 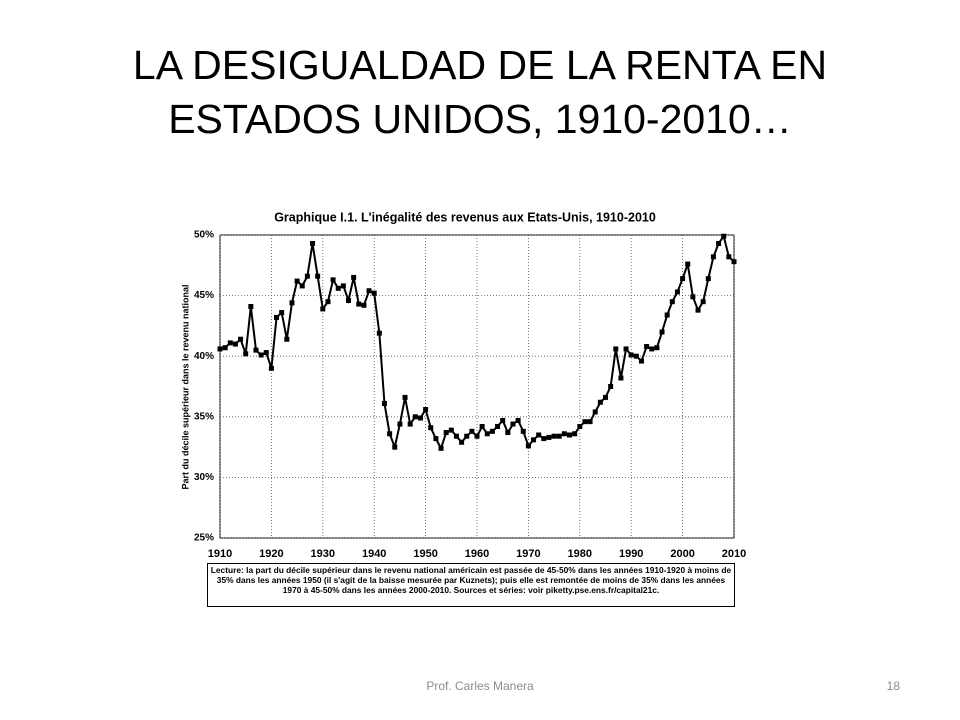 I want to click on y-tick-label: 50%, so click(x=204, y=235).